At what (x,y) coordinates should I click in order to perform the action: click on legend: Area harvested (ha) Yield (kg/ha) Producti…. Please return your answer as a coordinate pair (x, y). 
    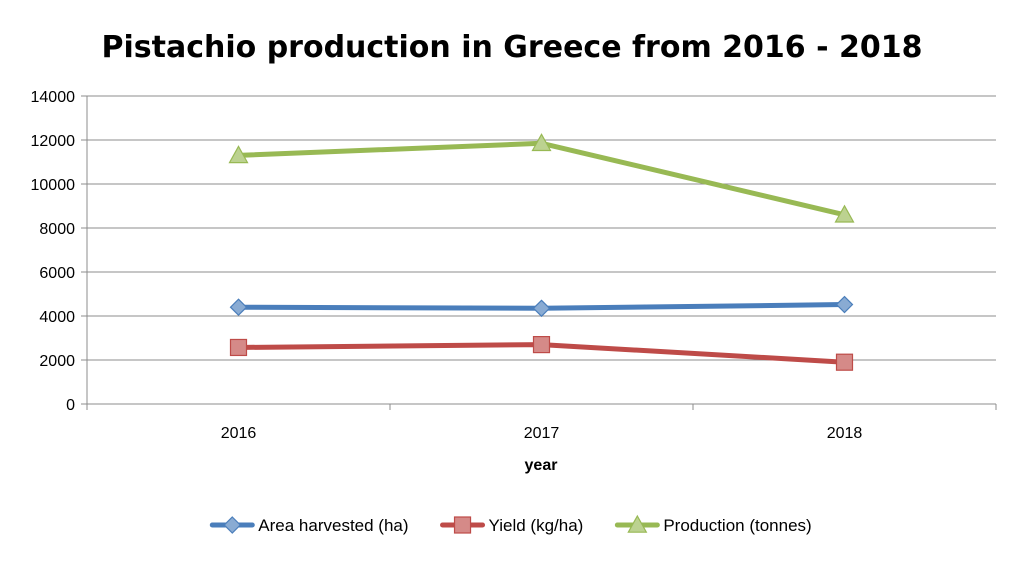
    Looking at the image, I should click on (510, 524).